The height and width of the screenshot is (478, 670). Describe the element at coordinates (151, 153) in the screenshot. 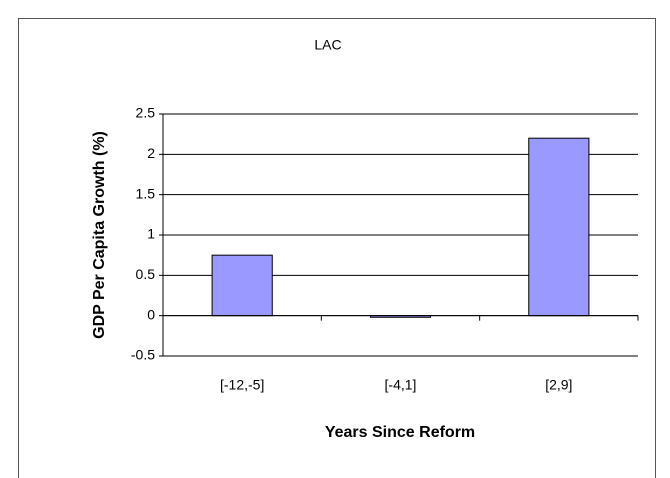

I see `y-tick-label: 2` at that location.